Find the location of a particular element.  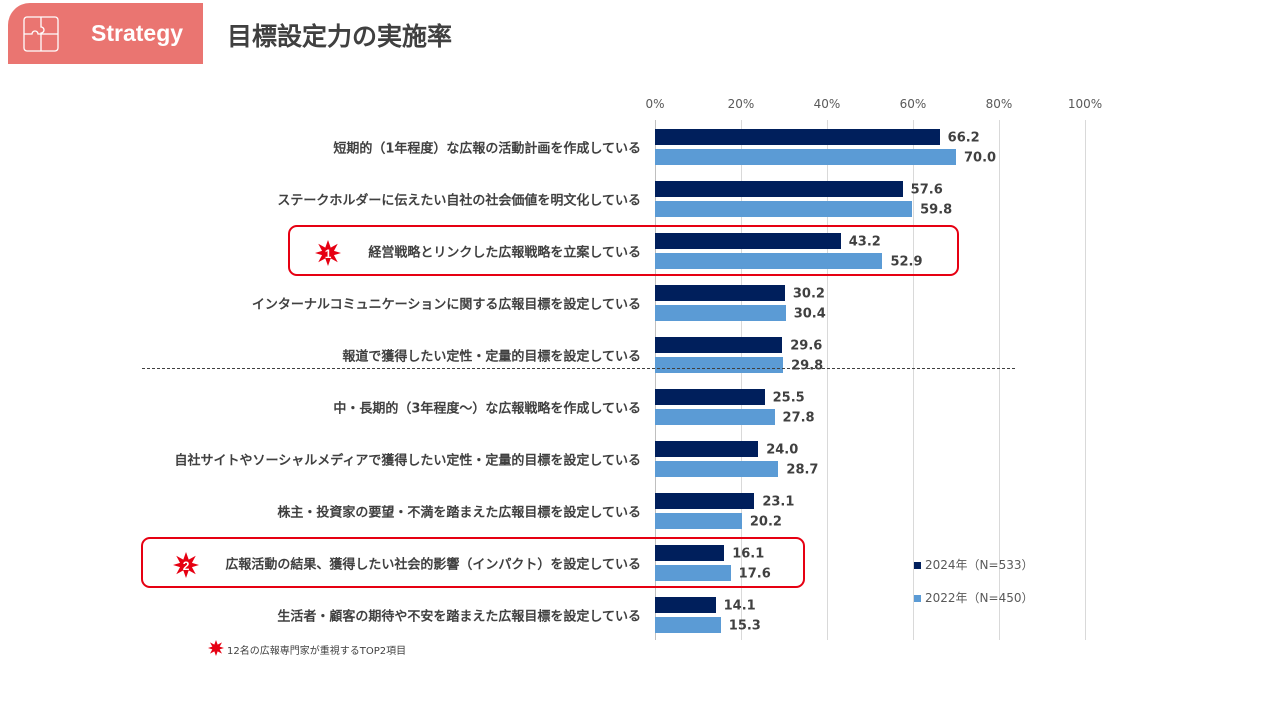

data-label: 30.4 is located at coordinates (809, 314).